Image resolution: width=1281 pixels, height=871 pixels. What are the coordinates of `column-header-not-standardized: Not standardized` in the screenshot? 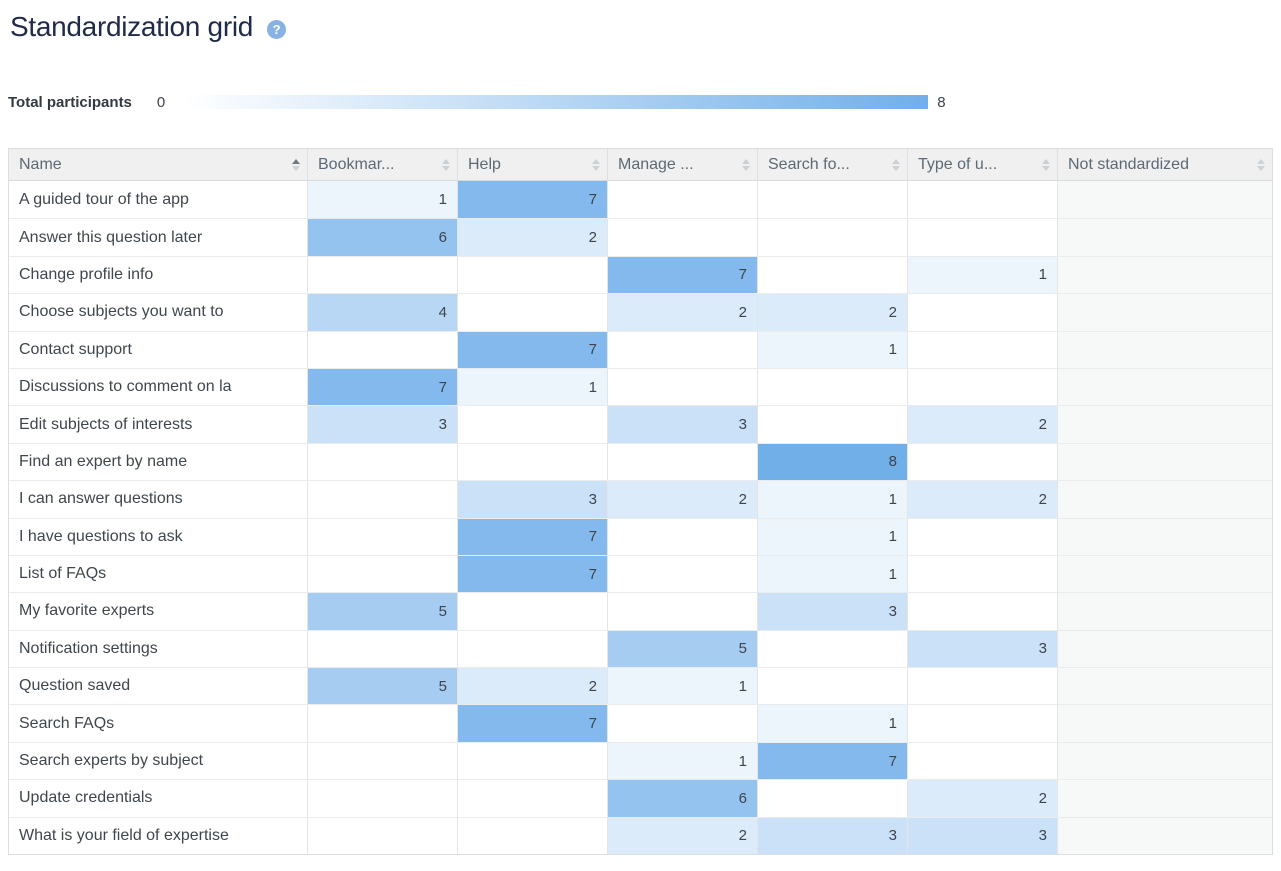 It's located at (1165, 164).